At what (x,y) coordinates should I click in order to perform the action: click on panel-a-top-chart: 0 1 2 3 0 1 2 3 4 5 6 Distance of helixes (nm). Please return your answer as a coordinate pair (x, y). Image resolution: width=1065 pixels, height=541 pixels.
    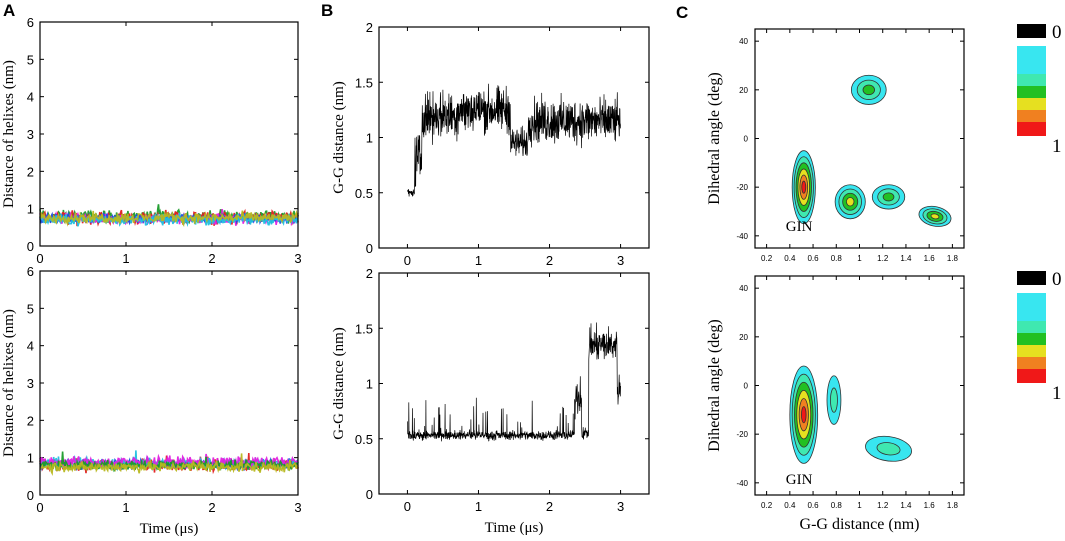
    Looking at the image, I should click on (151, 140).